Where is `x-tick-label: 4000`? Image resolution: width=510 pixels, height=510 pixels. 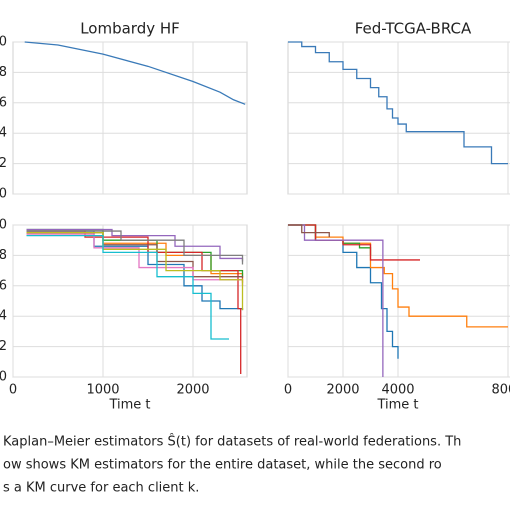
x-tick-label: 4000 is located at coordinates (397, 390).